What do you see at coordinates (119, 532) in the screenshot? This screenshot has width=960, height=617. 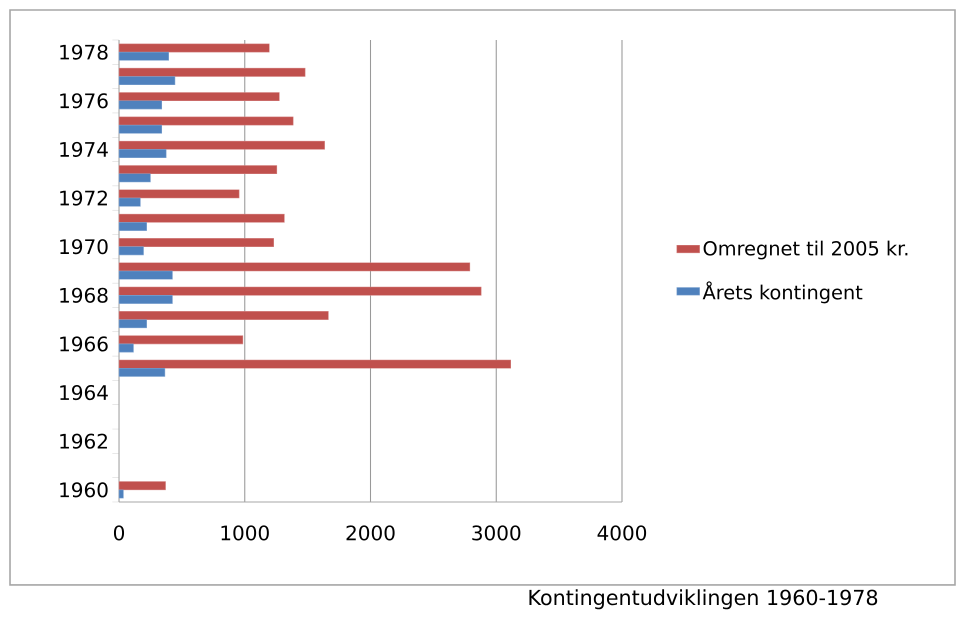 I see `x-tick-label: 0` at bounding box center [119, 532].